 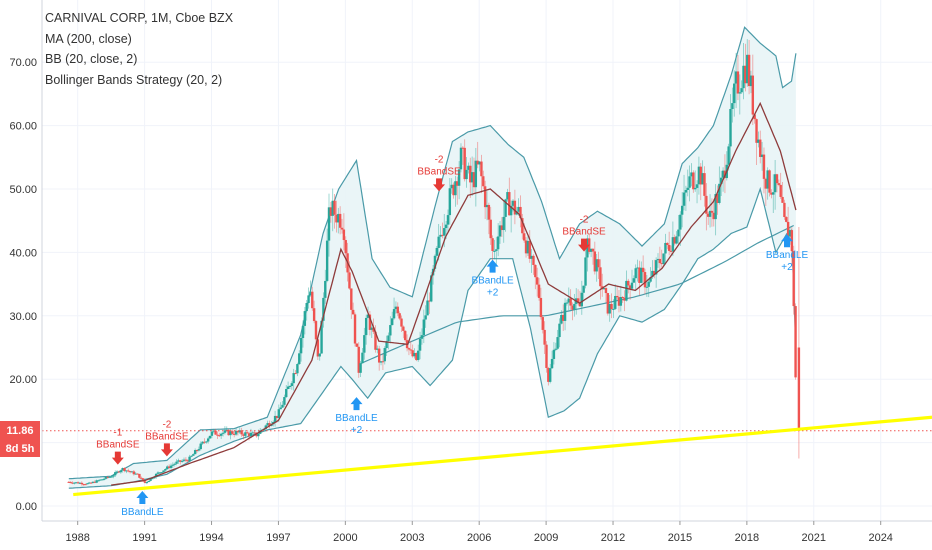 What do you see at coordinates (502, 456) in the screenshot?
I see `trendline` at bounding box center [502, 456].